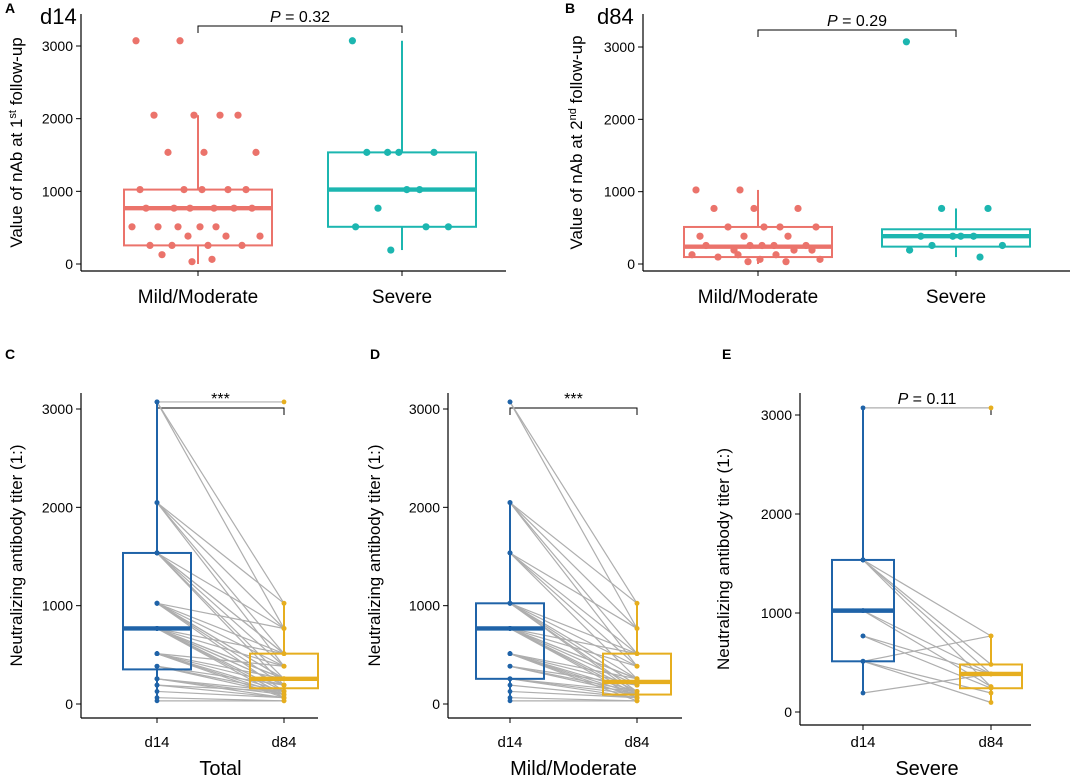 This screenshot has height=778, width=1084. Describe the element at coordinates (198, 217) in the screenshot. I see `box-mild-box` at that location.